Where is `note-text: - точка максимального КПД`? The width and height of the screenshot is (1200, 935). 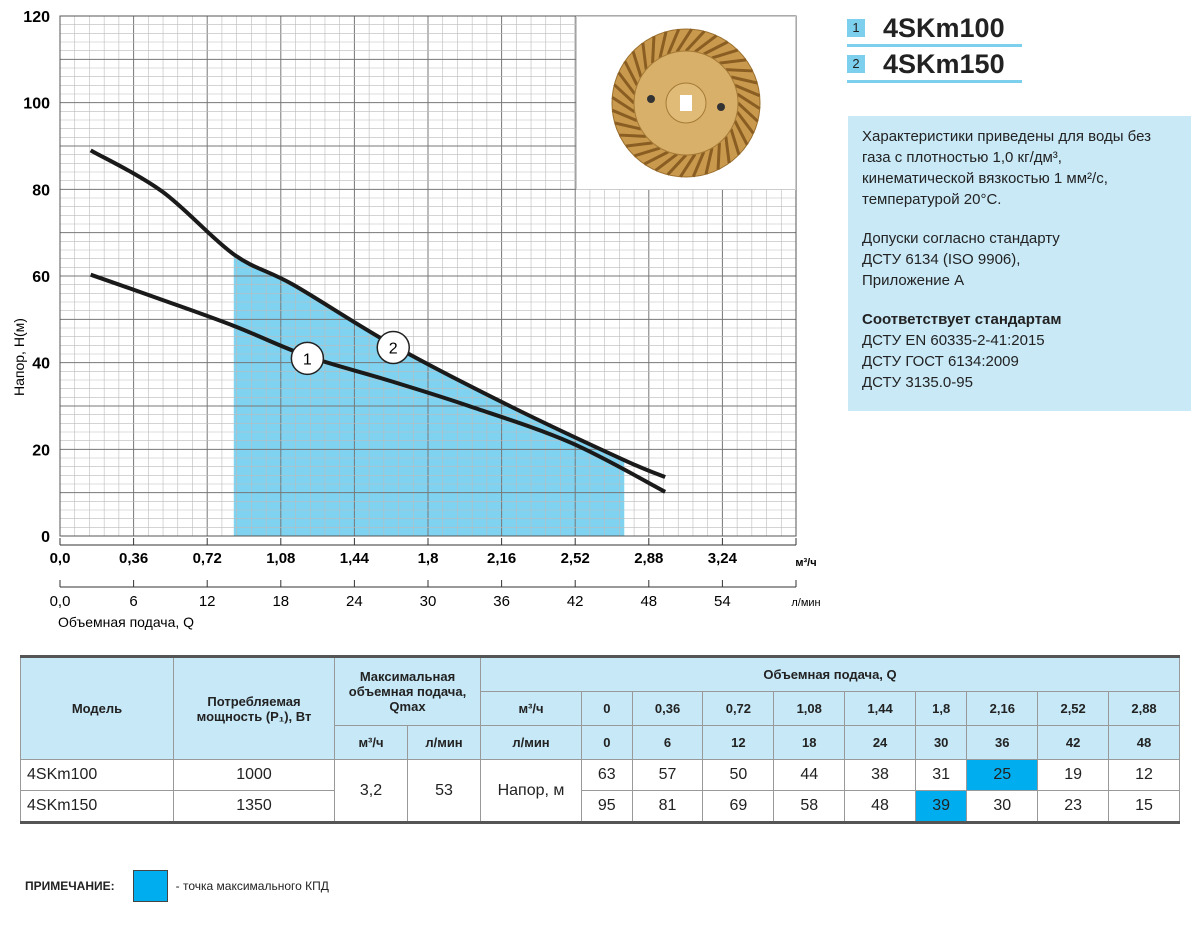
note-text: - точка максимального КПД is located at coordinates (252, 886).